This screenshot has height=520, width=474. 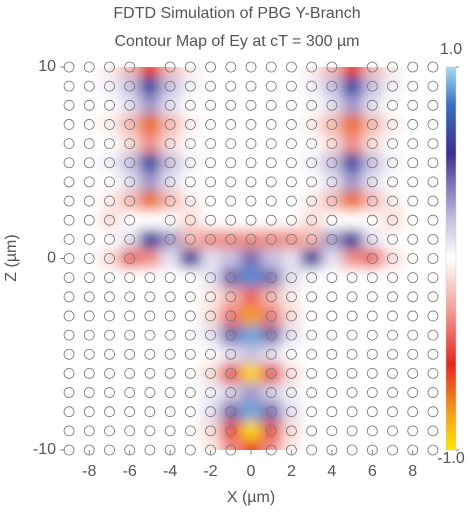 What do you see at coordinates (47, 66) in the screenshot?
I see `y-tick-label: 10` at bounding box center [47, 66].